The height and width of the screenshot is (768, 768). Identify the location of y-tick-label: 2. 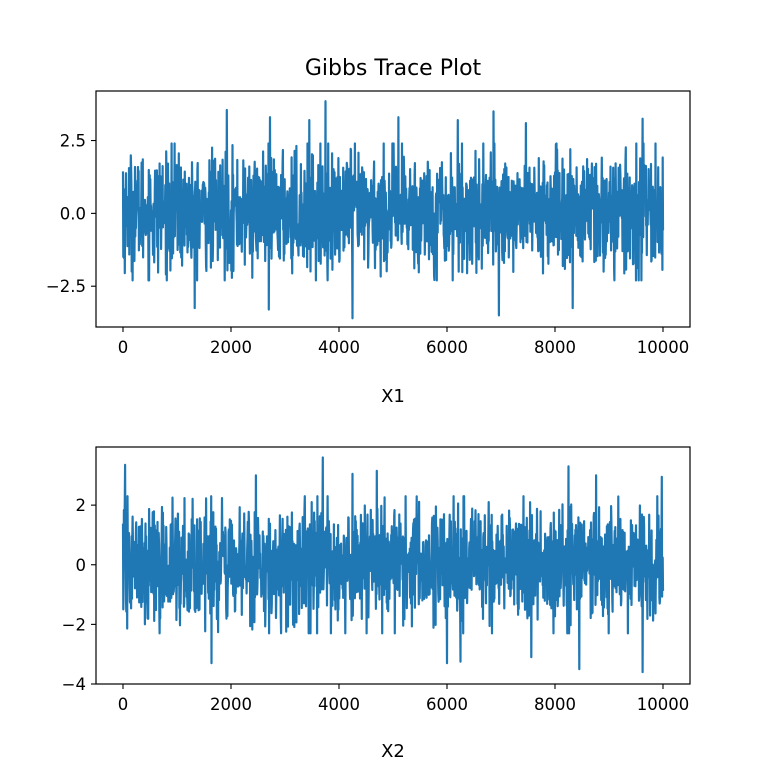
(81, 505).